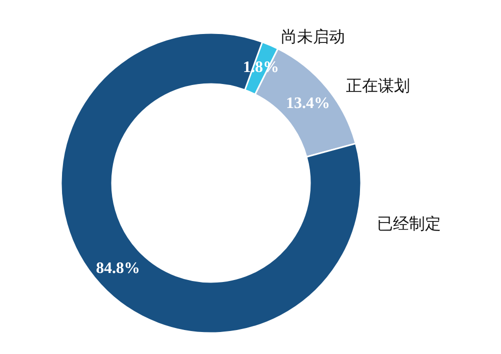 The width and height of the screenshot is (501, 354). I want to click on data-label: 84.8%, so click(118, 268).